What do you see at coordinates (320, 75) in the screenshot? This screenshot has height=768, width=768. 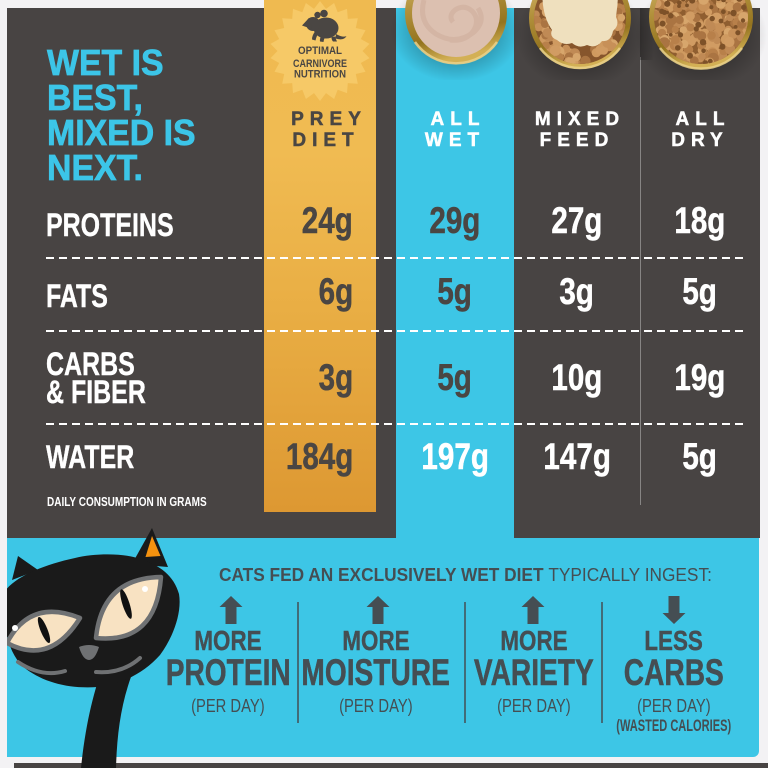 I see `svg-text: NUTRITION` at bounding box center [320, 75].